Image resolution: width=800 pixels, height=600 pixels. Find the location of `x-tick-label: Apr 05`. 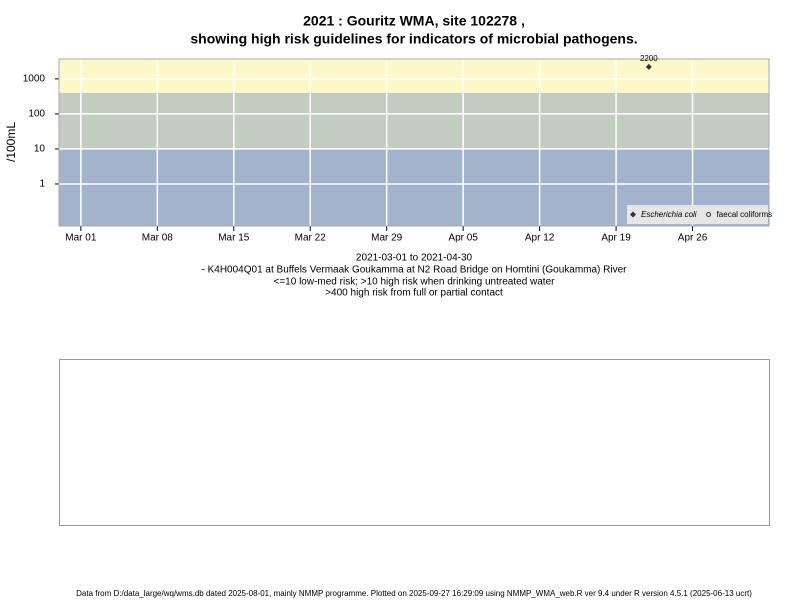

x-tick-label: Apr 05 is located at coordinates (463, 238).